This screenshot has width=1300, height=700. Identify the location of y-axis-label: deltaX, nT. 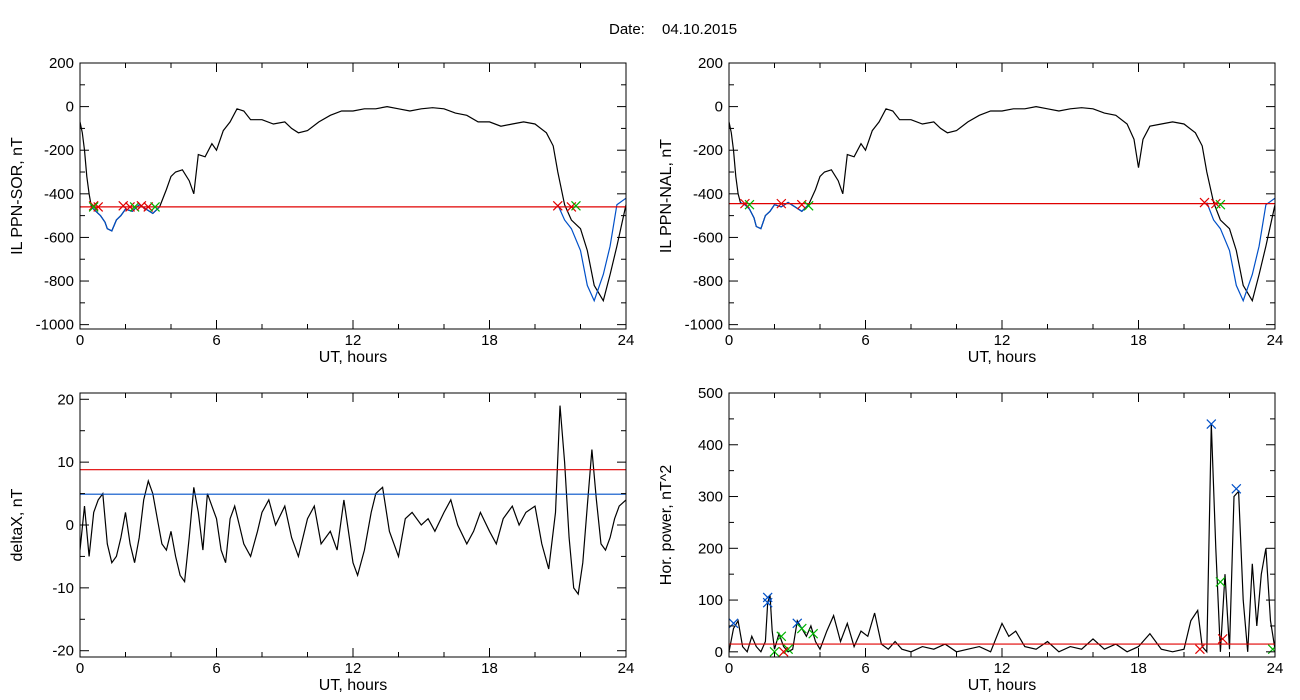
(17, 524).